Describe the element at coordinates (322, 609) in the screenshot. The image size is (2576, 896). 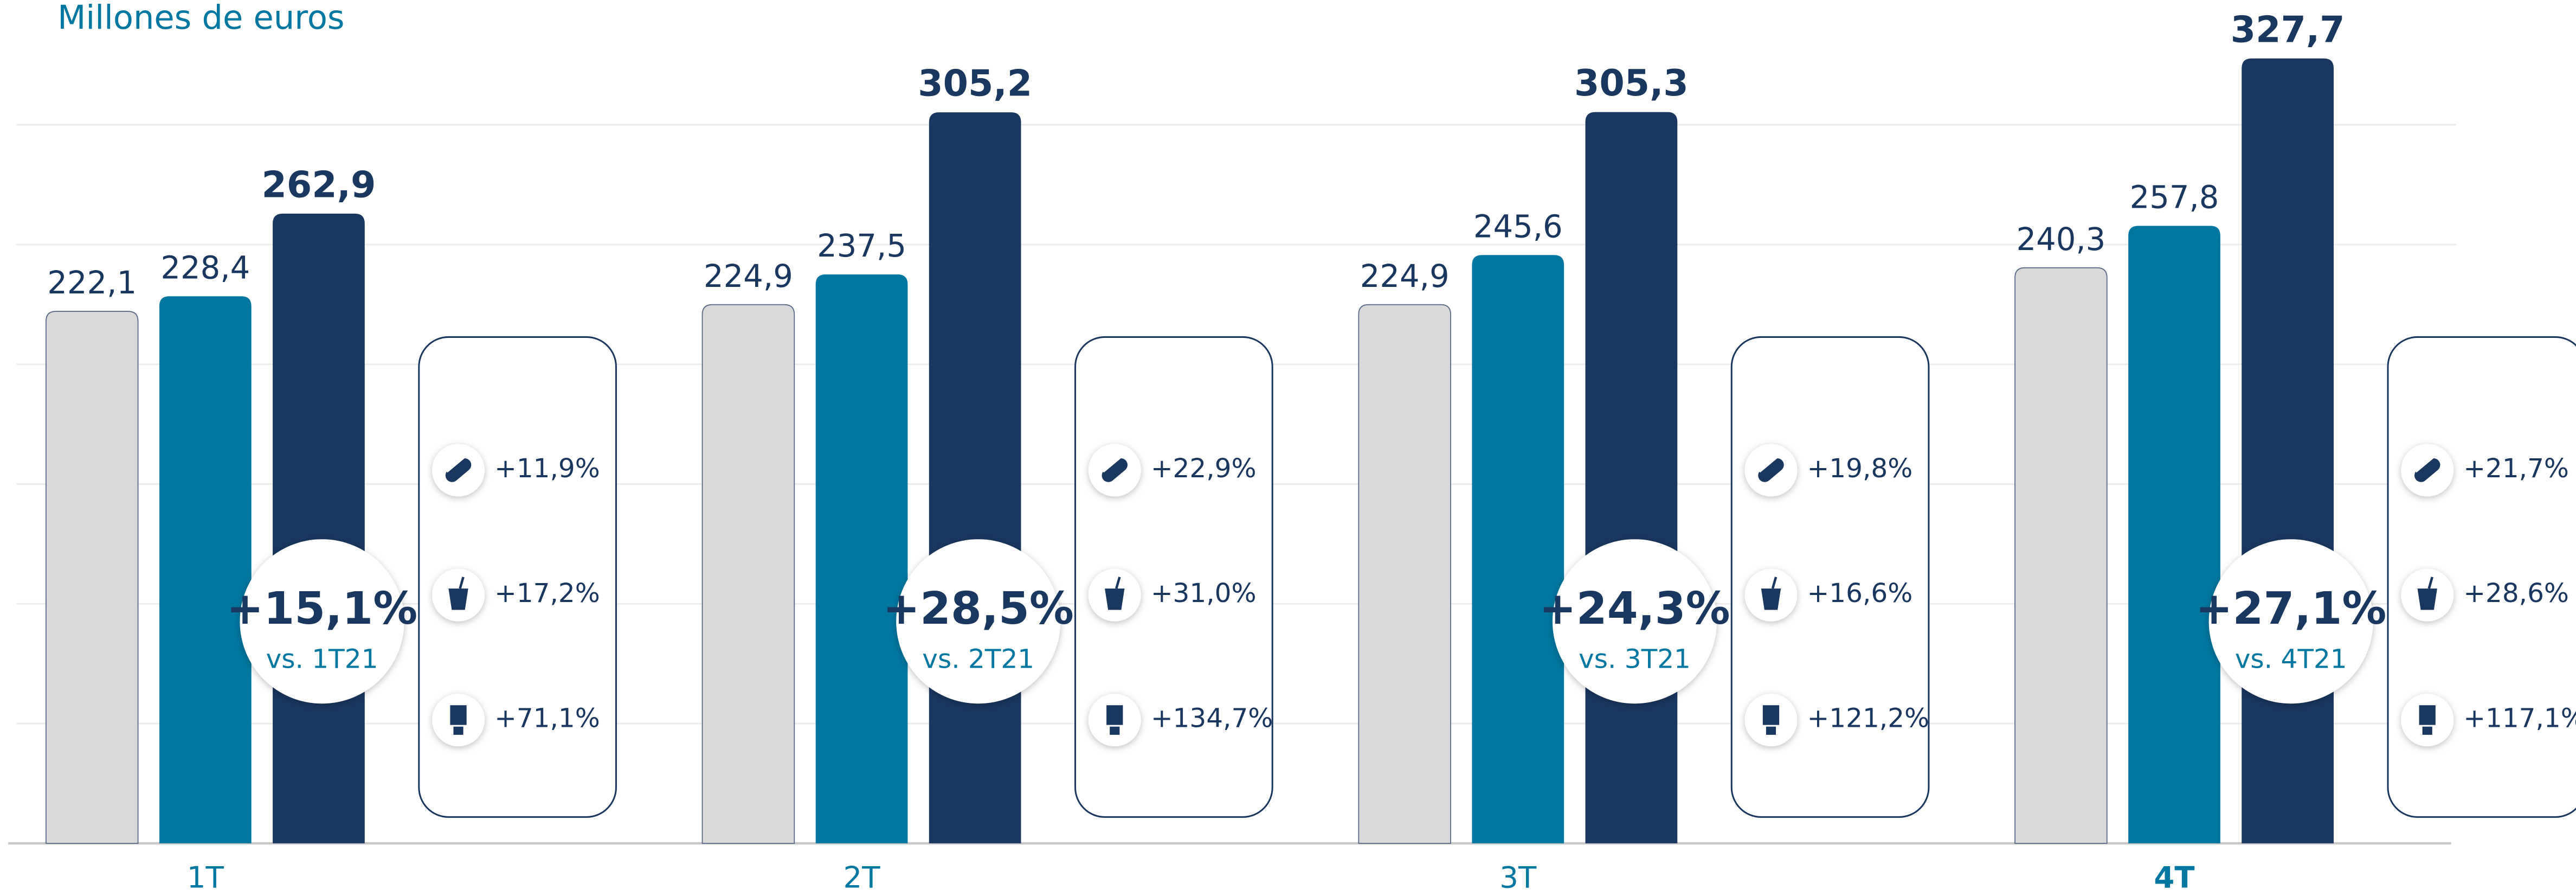
I see `change-label: +15,1%` at that location.